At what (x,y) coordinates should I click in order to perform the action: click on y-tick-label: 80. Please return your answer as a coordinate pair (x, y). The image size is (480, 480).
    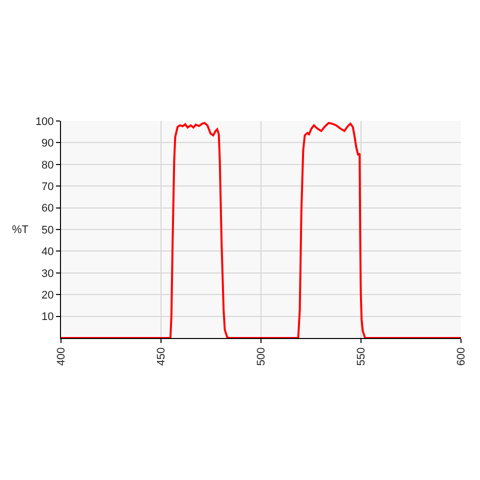
    Looking at the image, I should click on (48, 165).